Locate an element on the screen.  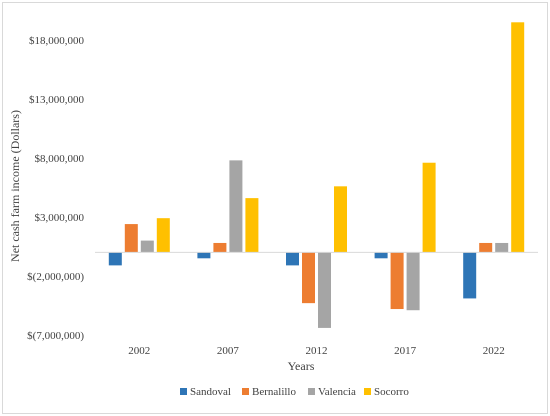
bar-socorro-2002 is located at coordinates (163, 235).